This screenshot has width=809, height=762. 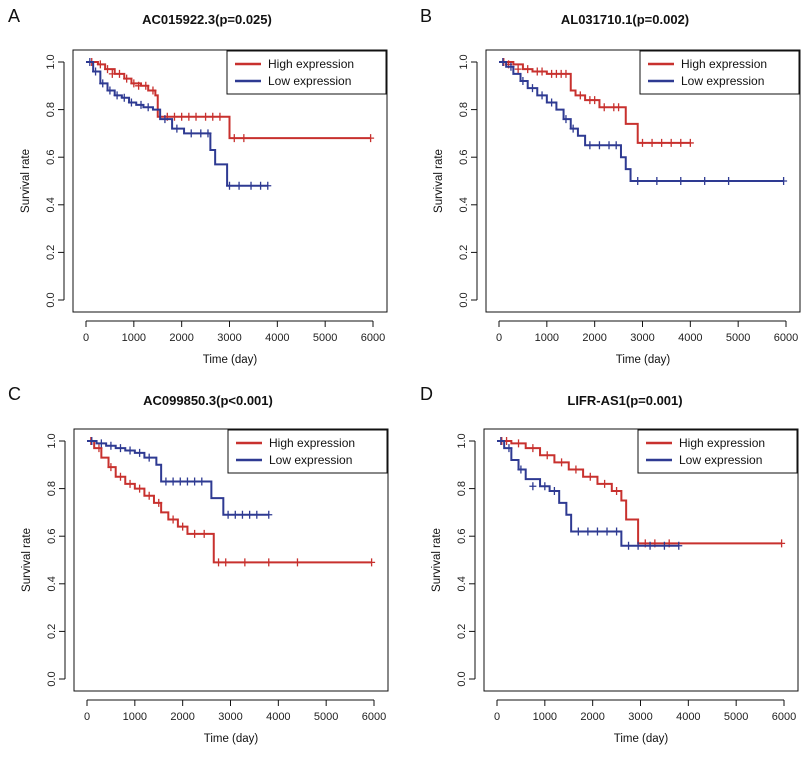 What do you see at coordinates (462, 631) in the screenshot?
I see `y-tick-label: 0.2` at bounding box center [462, 631].